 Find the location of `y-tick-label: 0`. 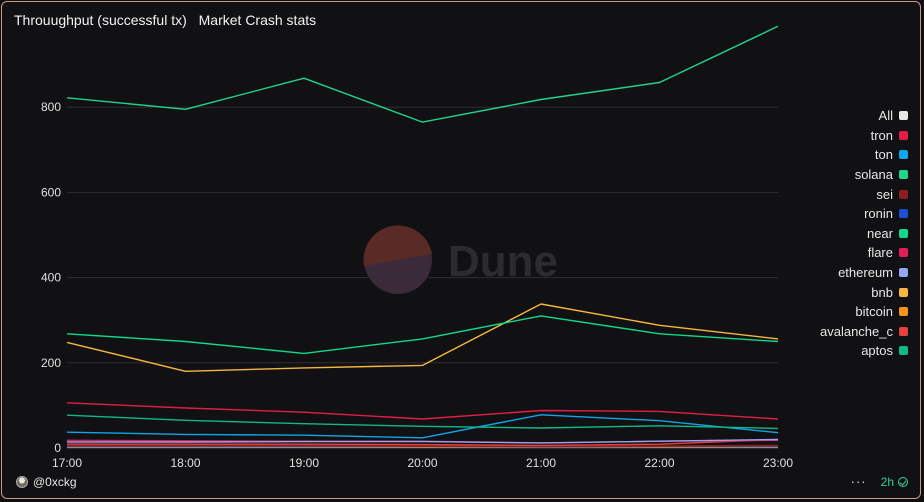

y-tick-label: 0 is located at coordinates (57, 448).